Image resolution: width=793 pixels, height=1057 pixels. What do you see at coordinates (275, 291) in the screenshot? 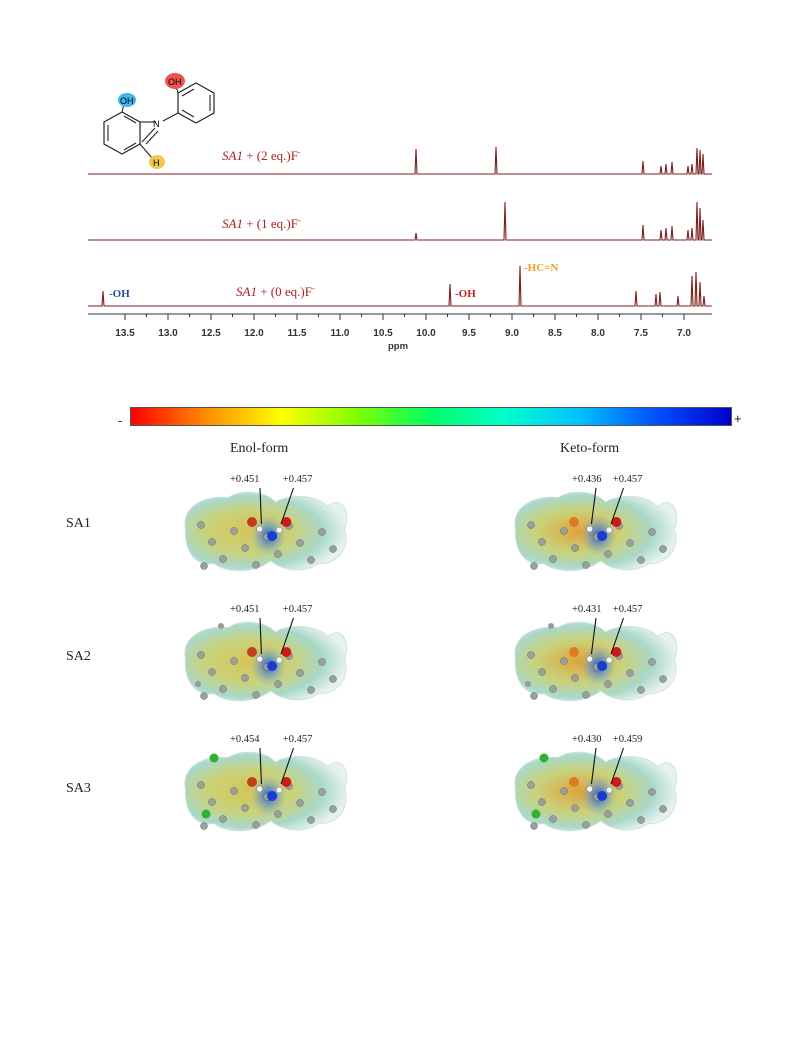
I see `trace-label-0eq: SA1 + (0 eq.)F-` at bounding box center [275, 291].